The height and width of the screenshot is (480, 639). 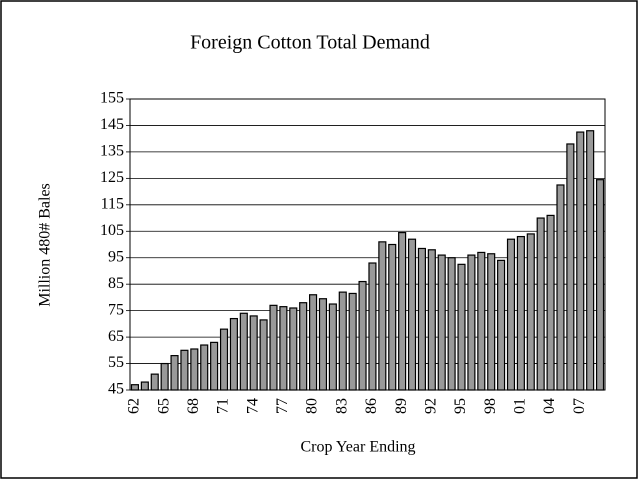 What do you see at coordinates (116, 309) in the screenshot?
I see `y-tick-label: 75` at bounding box center [116, 309].